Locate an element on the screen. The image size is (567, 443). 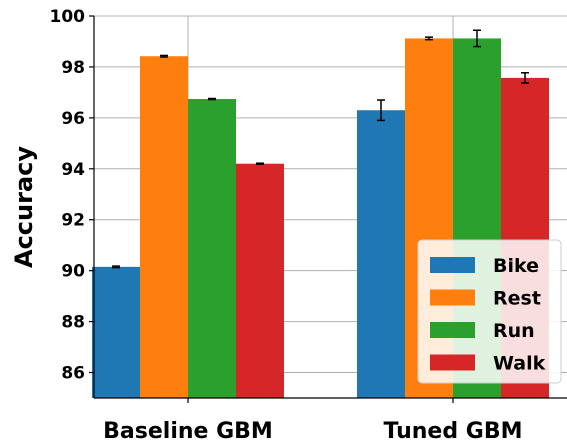
legend: Bike Rest Run Walk is located at coordinates (489, 311).